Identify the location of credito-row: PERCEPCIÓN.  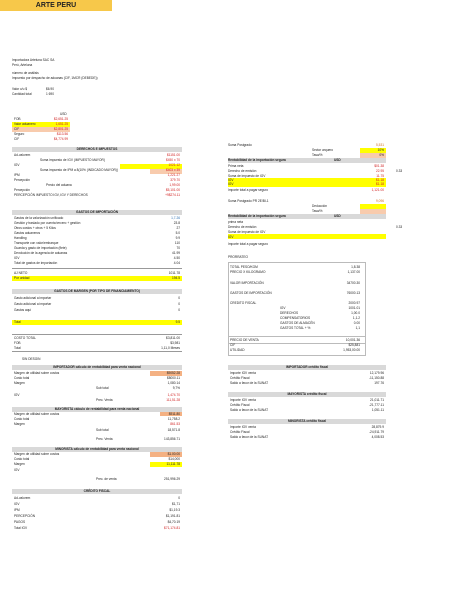
(25, 516).